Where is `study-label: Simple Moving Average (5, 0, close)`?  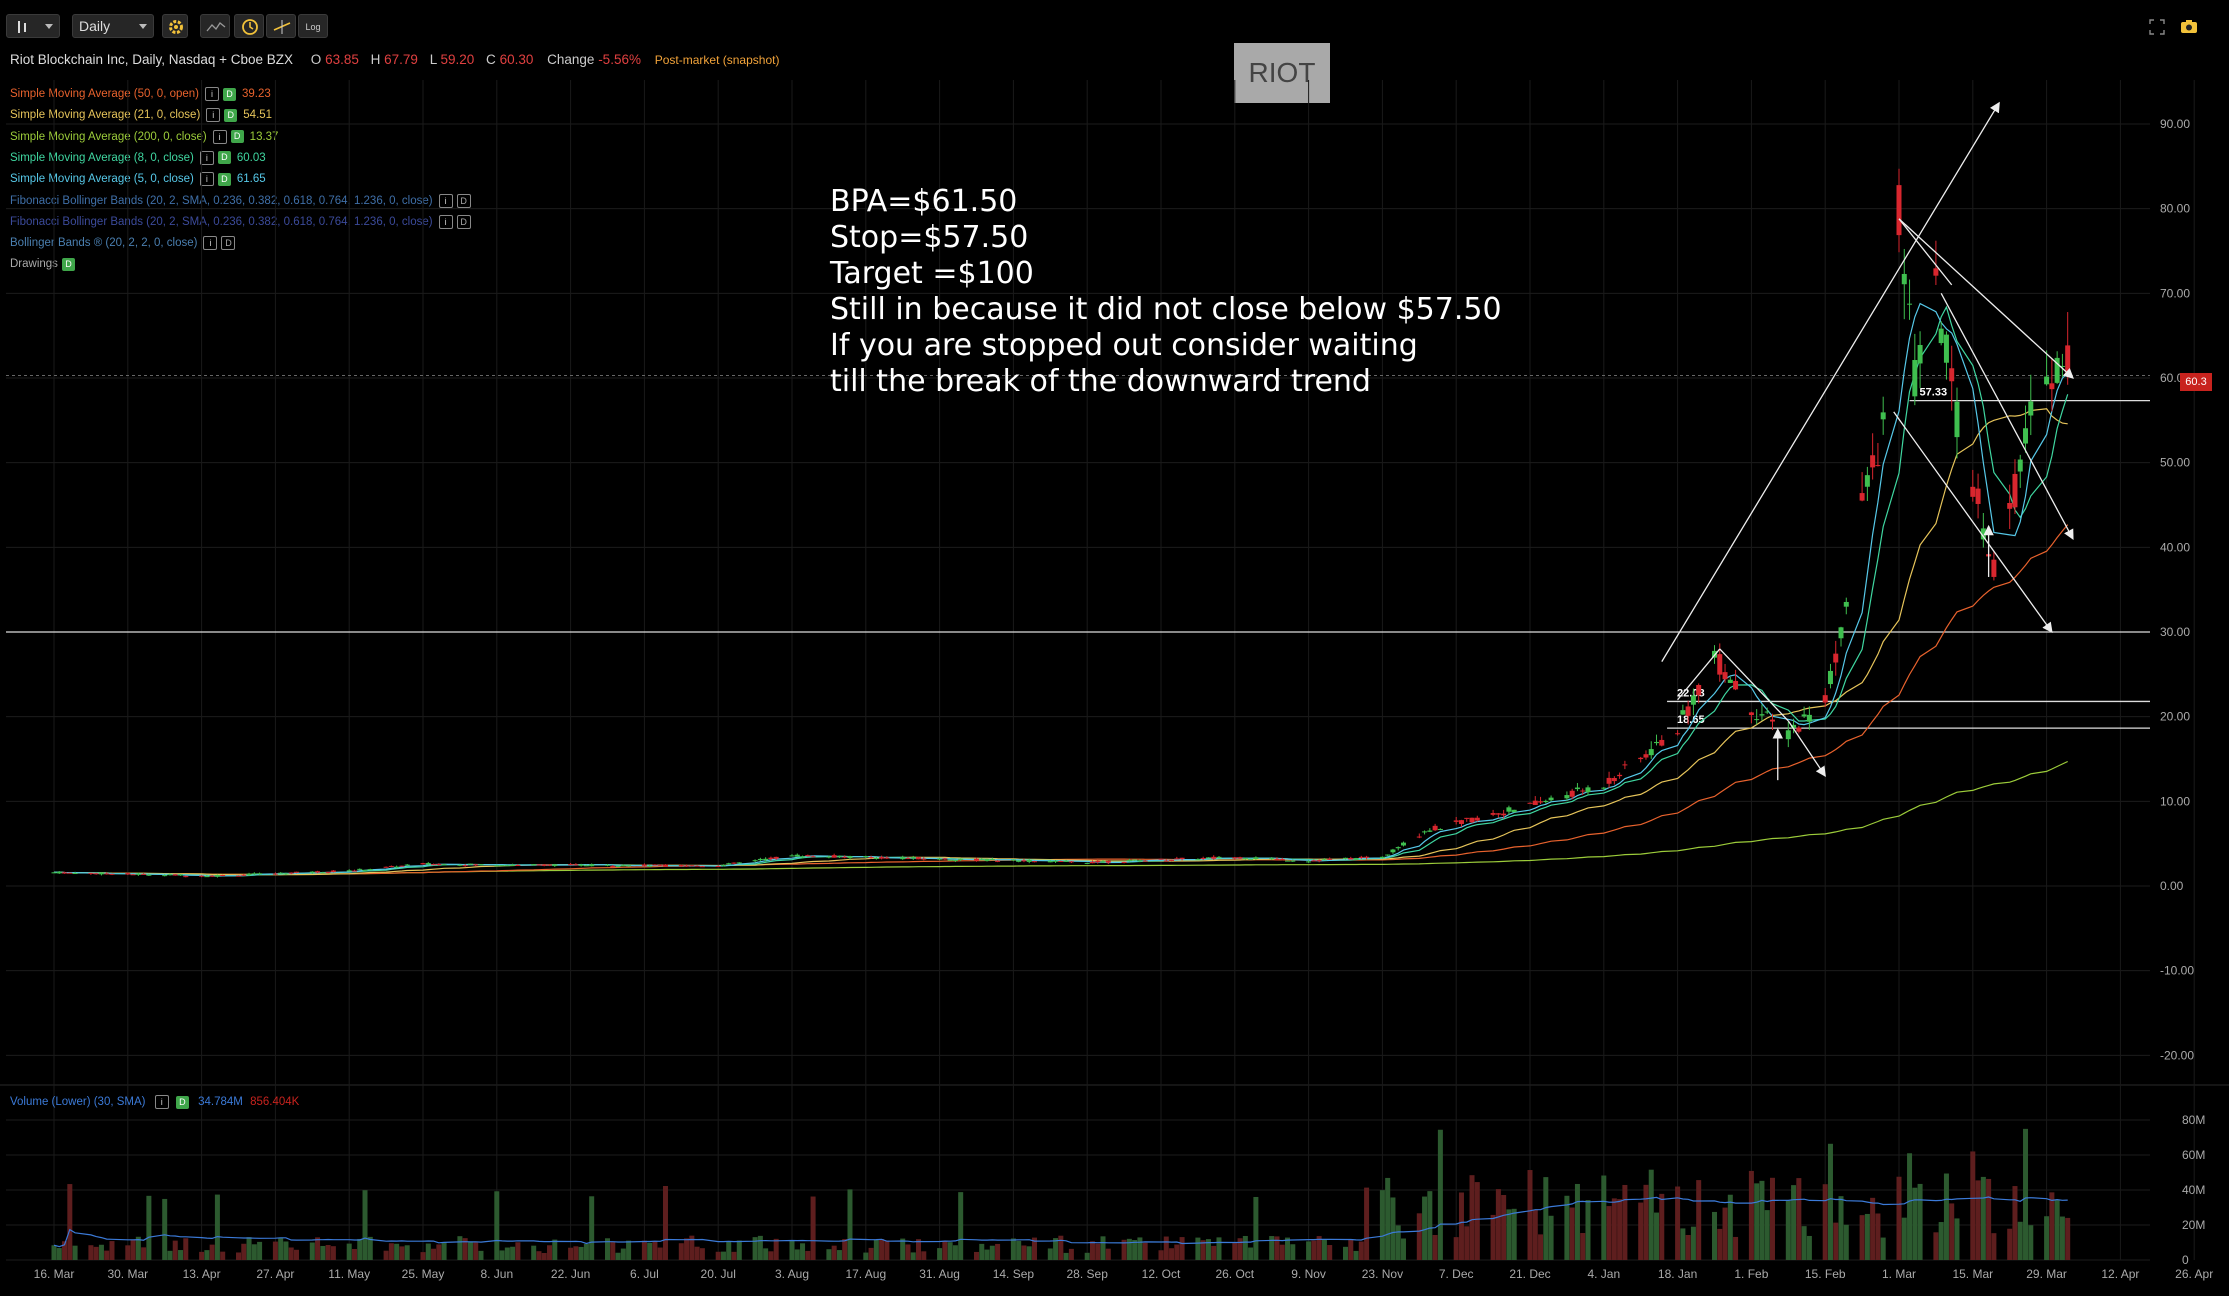
study-label: Simple Moving Average (5, 0, close) is located at coordinates (102, 179).